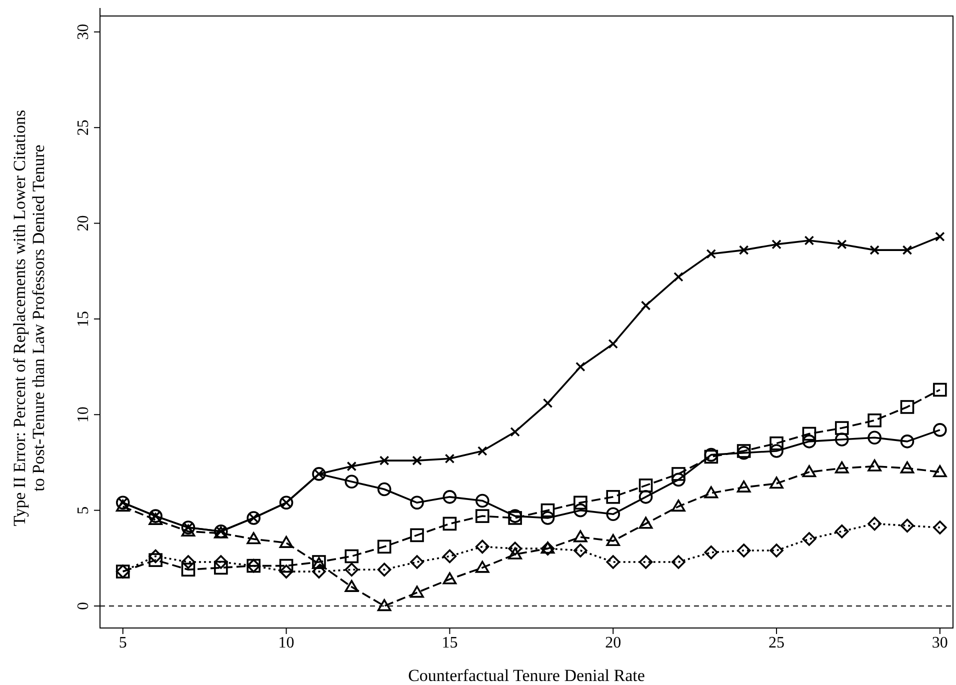  Describe the element at coordinates (613, 643) in the screenshot. I see `x-tick-label: 20` at that location.